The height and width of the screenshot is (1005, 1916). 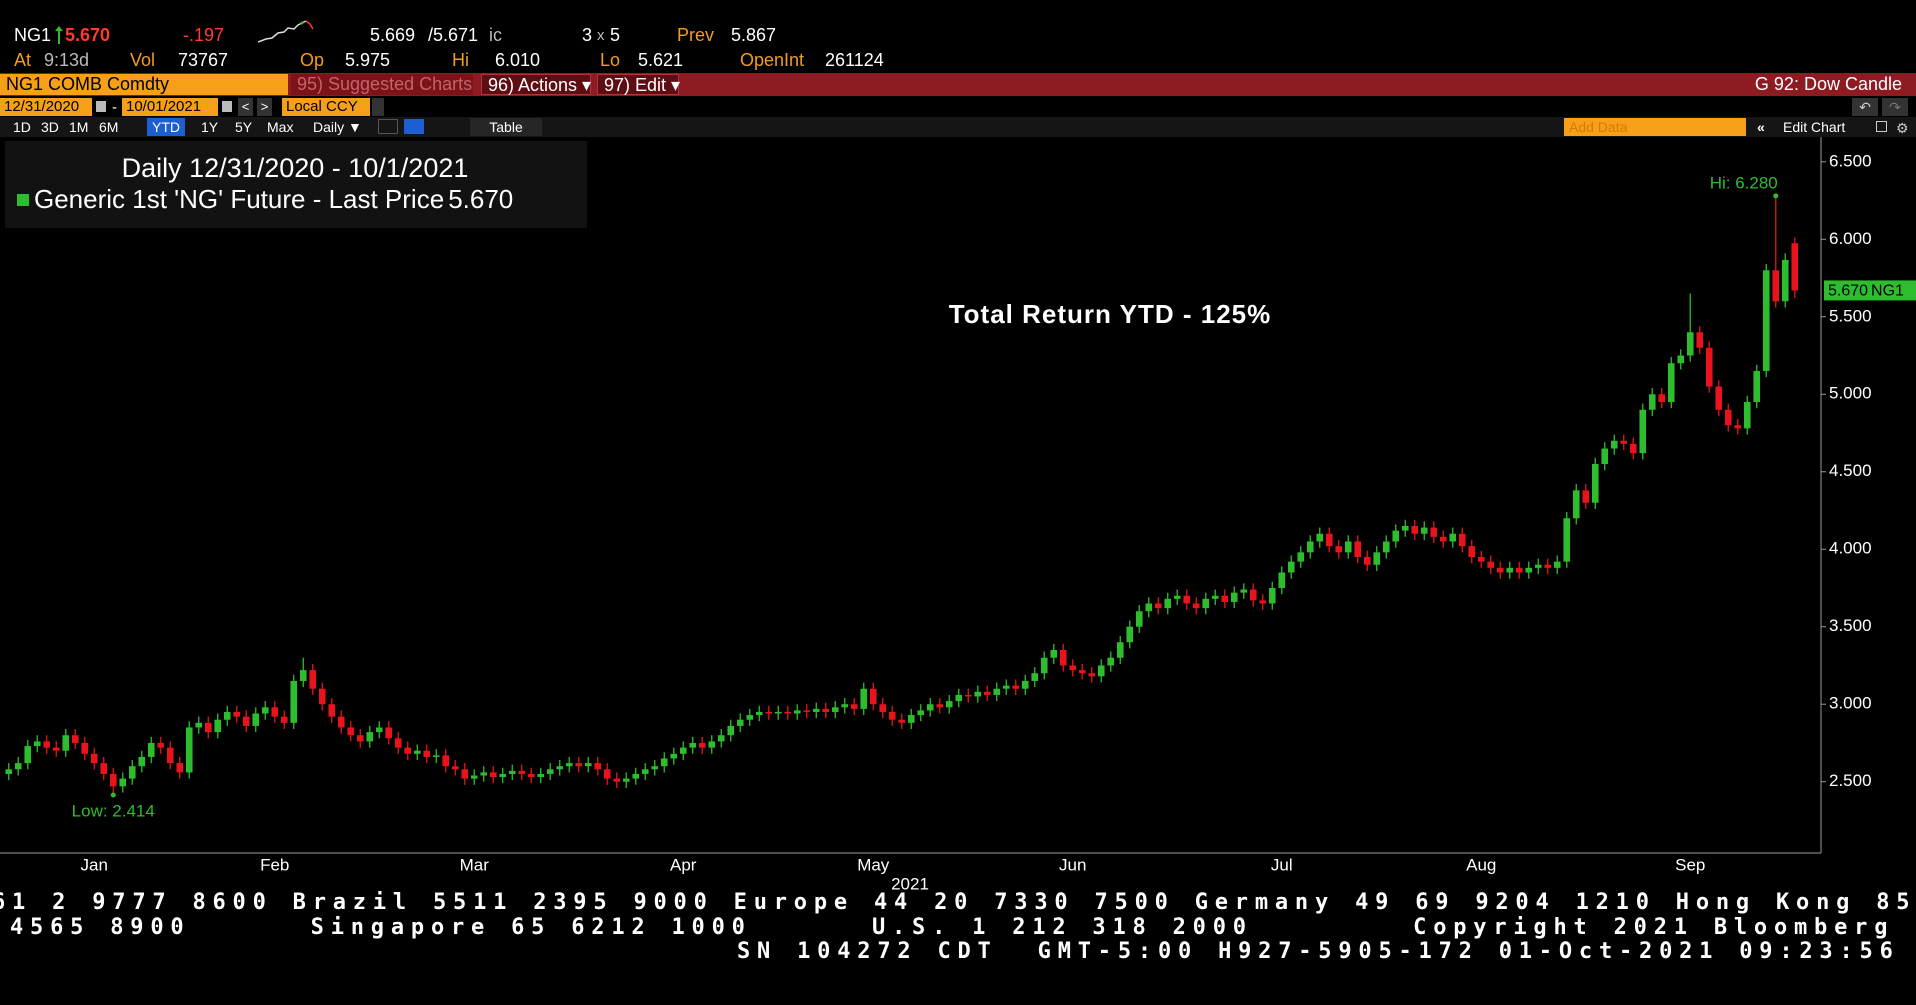 What do you see at coordinates (170, 107) in the screenshot?
I see `end-date-field: 10/01/2021` at bounding box center [170, 107].